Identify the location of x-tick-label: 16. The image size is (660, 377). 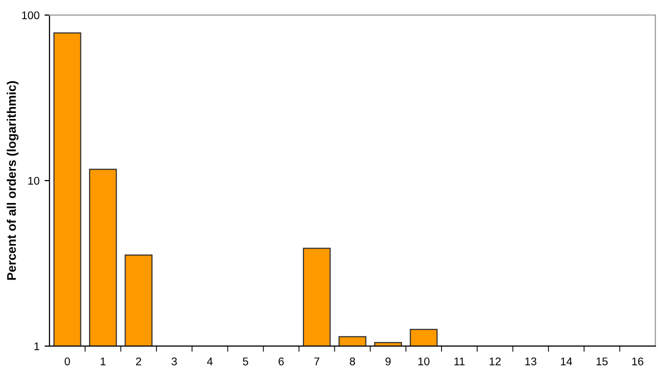
(638, 361).